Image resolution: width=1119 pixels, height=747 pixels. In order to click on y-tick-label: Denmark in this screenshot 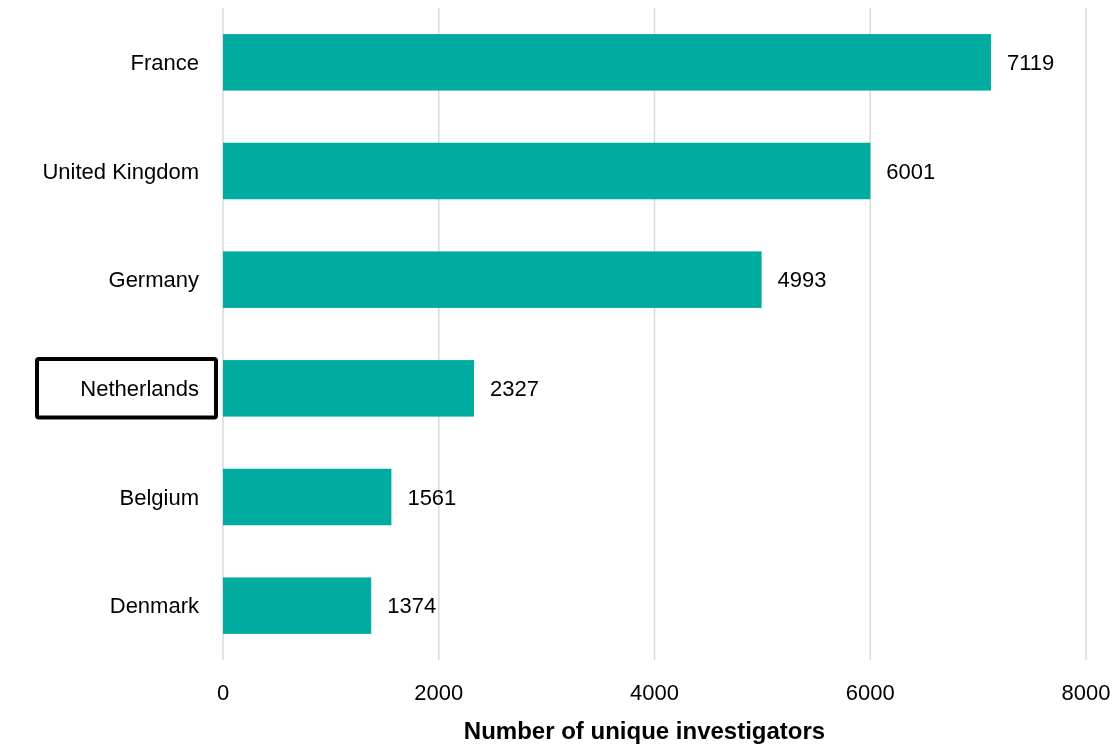, I will do `click(154, 606)`.